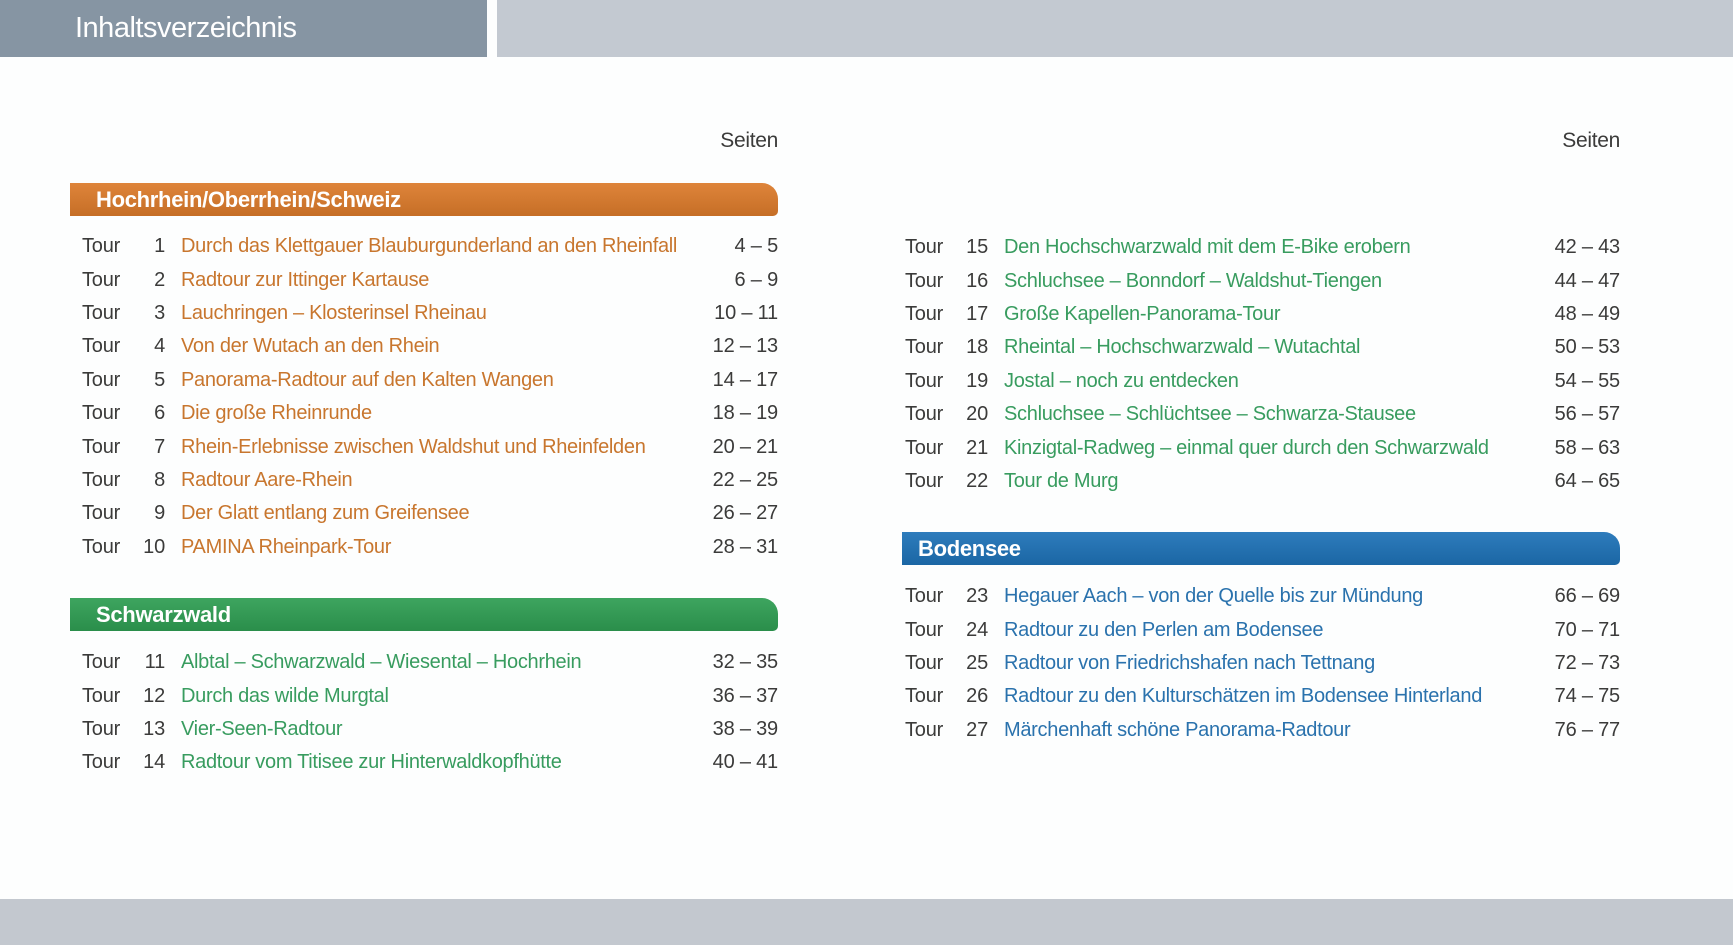 This screenshot has height=945, width=1733. I want to click on tour-pages: 44 – 47, so click(1587, 280).